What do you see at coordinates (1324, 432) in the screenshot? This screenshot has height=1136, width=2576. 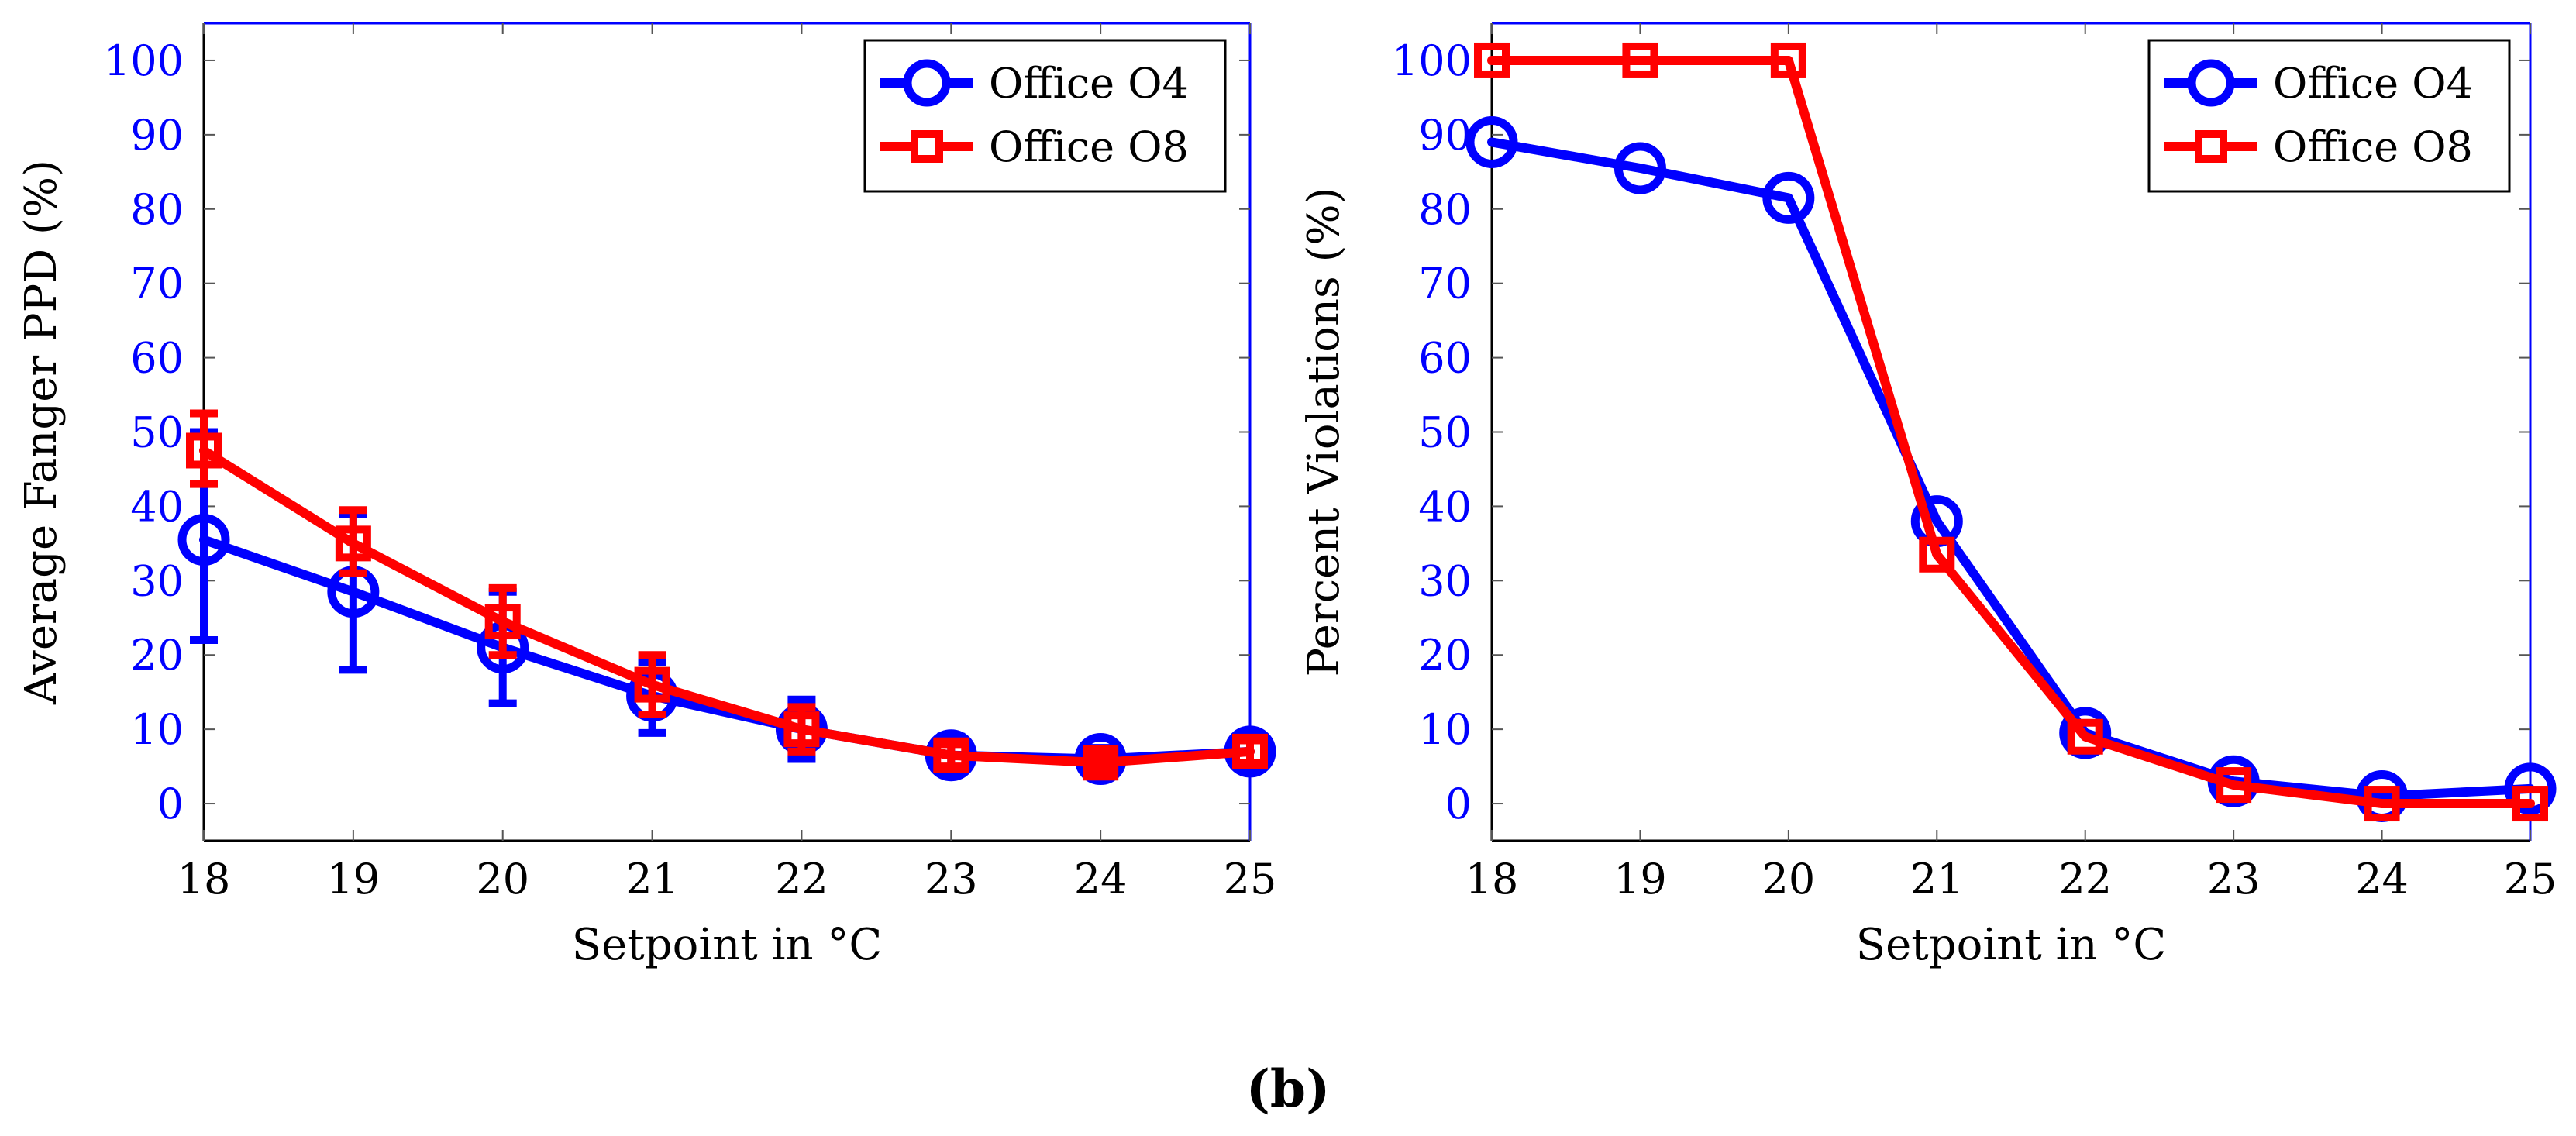 I see `y-axis-label: Percent Violations (%)` at bounding box center [1324, 432].